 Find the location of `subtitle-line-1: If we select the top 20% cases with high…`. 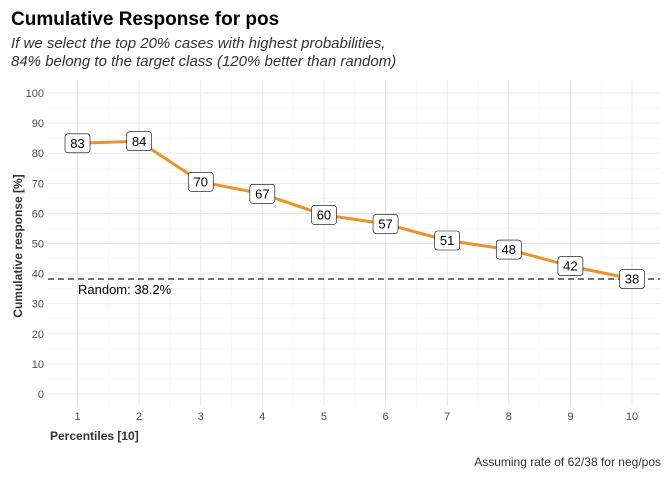

subtitle-line-1: If we select the top 20% cases with high… is located at coordinates (198, 43).